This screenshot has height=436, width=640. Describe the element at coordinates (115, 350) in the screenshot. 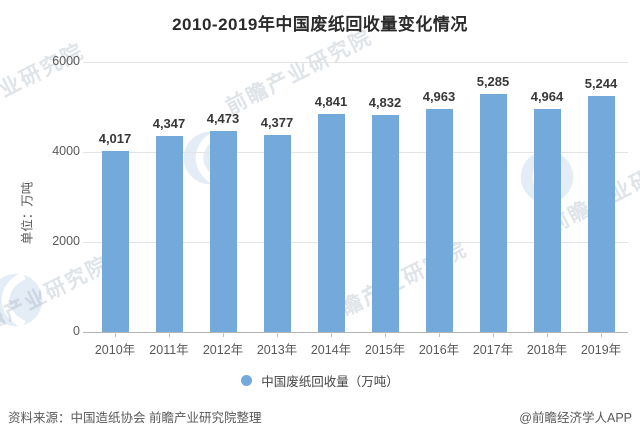

I see `x-axis-label: 2010年` at that location.